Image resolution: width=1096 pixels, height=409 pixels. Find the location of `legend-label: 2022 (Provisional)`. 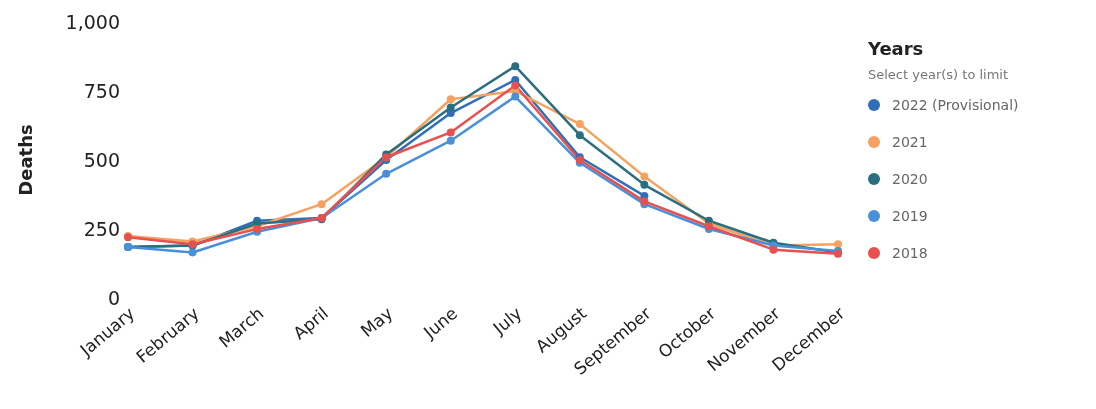

legend-label: 2022 (Provisional) is located at coordinates (955, 104).